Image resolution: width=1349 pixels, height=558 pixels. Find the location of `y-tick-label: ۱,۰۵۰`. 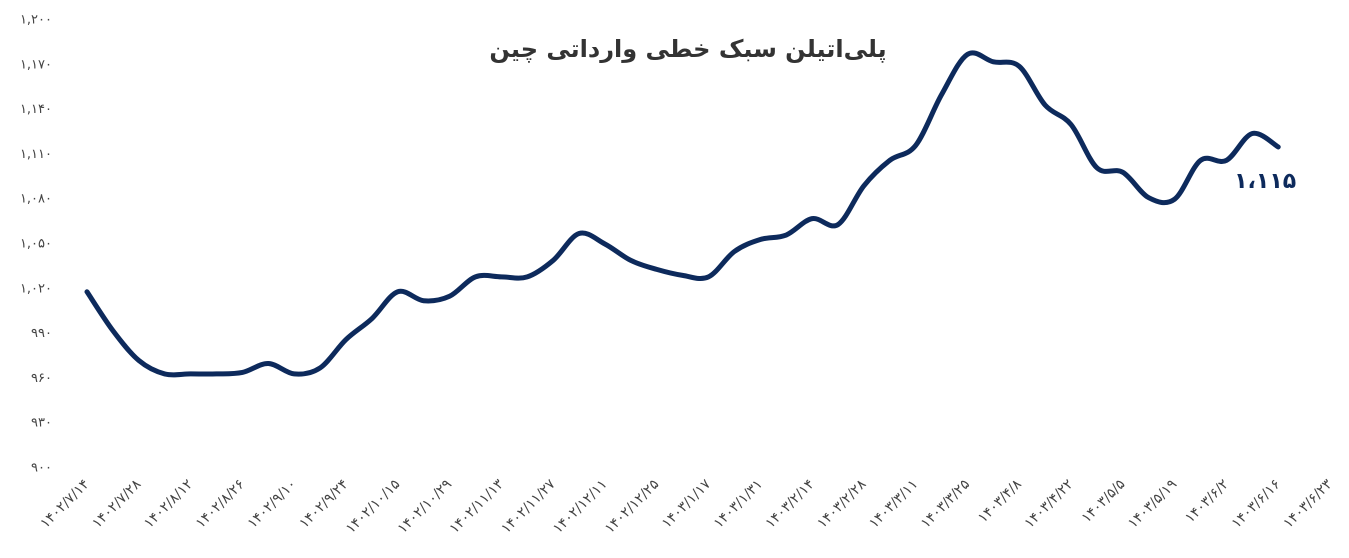

y-tick-label: ۱,۰۵۰ is located at coordinates (36, 244).